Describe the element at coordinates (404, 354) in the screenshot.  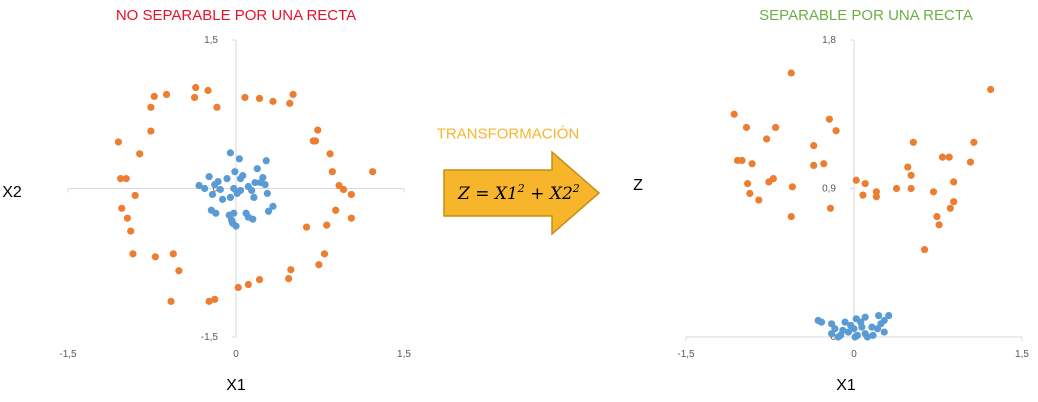
I see `left-x-tick-label: 1,5` at that location.